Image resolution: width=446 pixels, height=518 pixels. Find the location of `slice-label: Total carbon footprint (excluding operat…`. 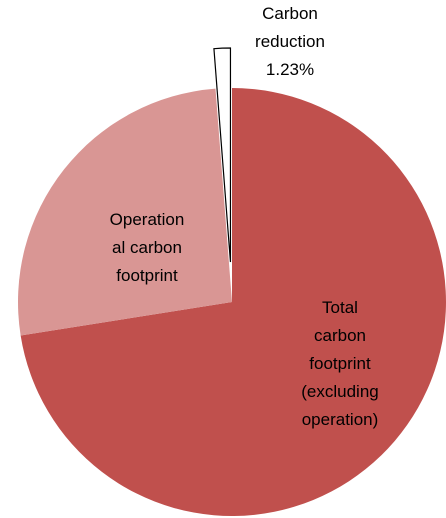

slice-label: Total carbon footprint (excluding operat… is located at coordinates (340, 363).